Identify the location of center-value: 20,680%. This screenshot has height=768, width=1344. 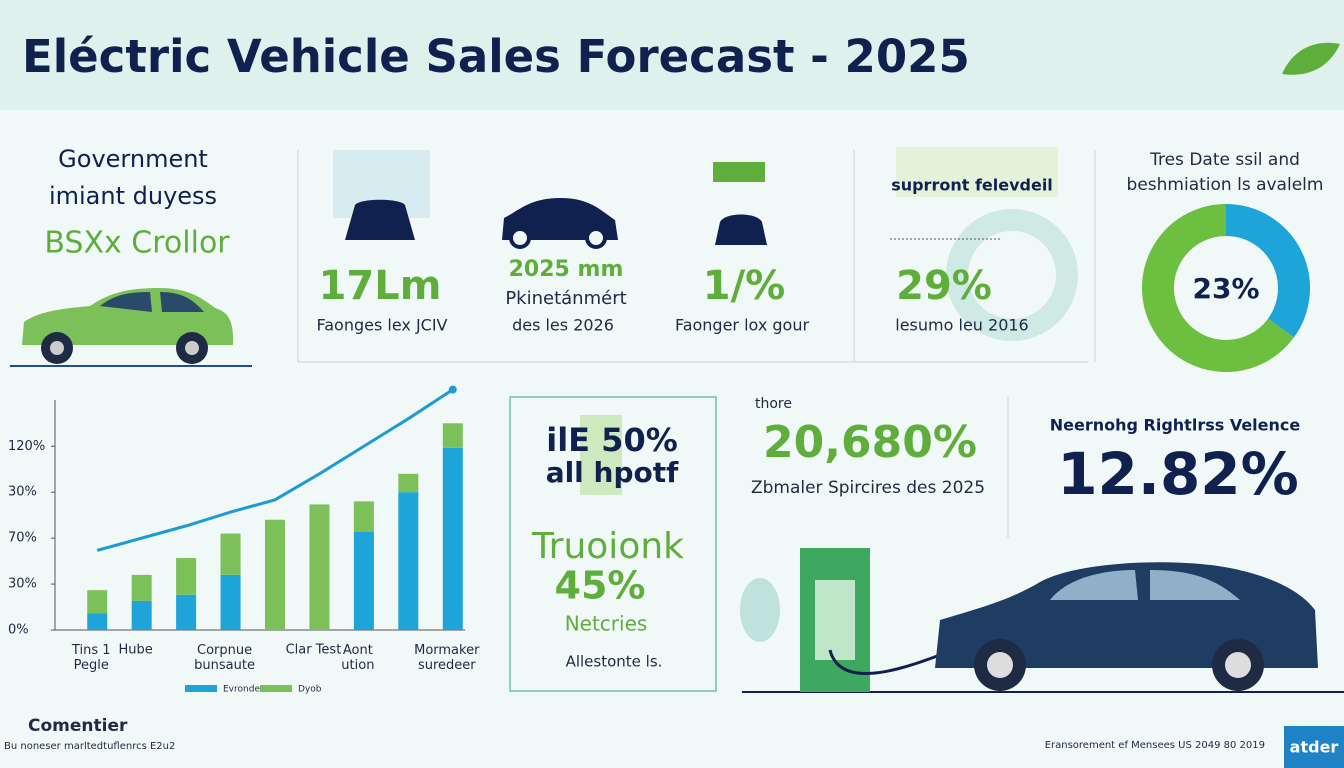
(870, 442).